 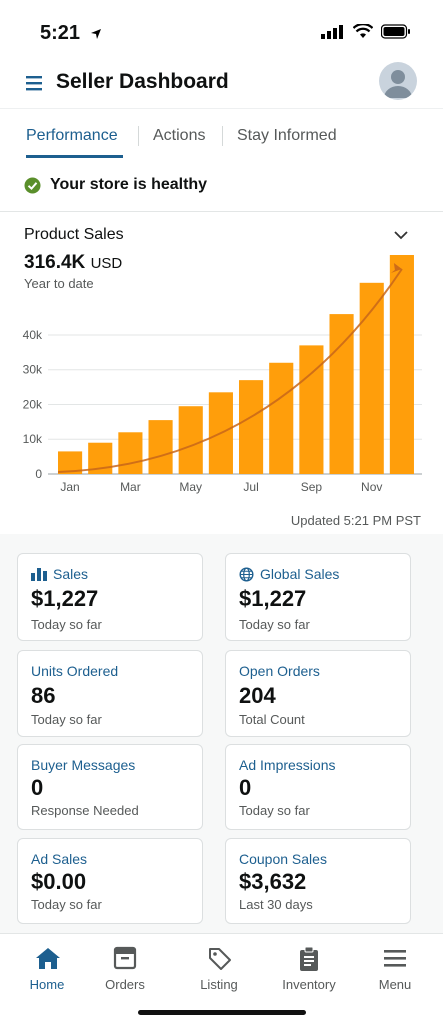 I want to click on nav-label: Orders, so click(x=125, y=984).